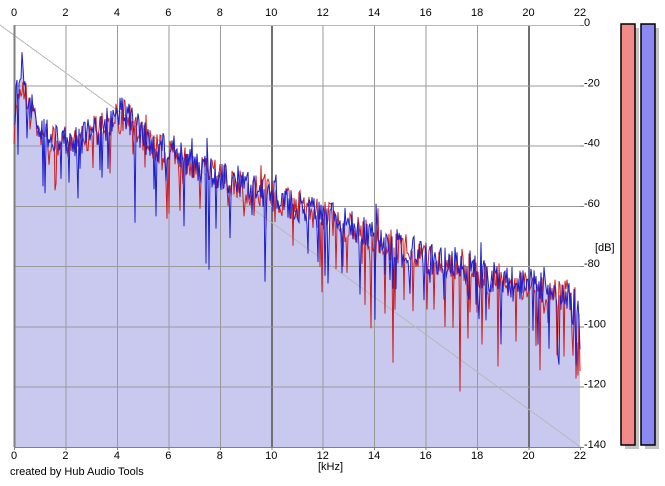 Image resolution: width=665 pixels, height=486 pixels. Describe the element at coordinates (595, 385) in the screenshot. I see `y-axis-tick-label: -120` at that location.